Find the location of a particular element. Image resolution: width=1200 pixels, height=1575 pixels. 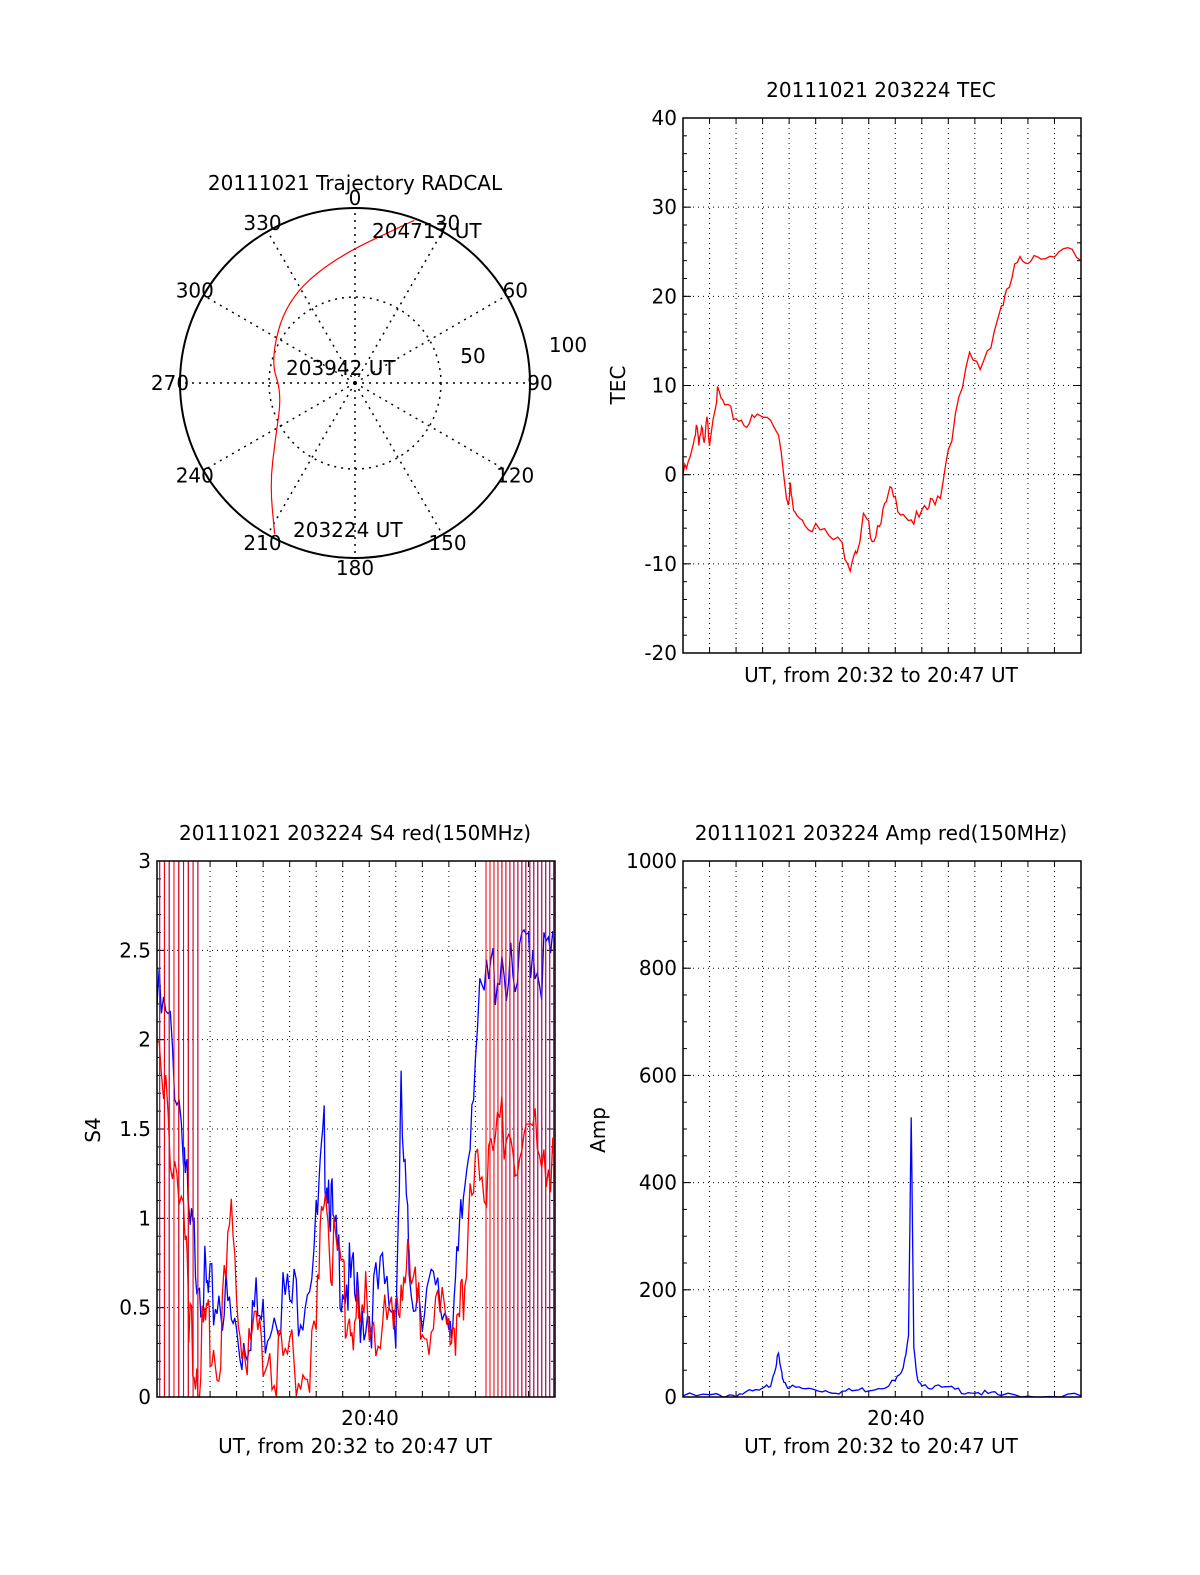

polar-azimuth-label: 300 is located at coordinates (195, 291).